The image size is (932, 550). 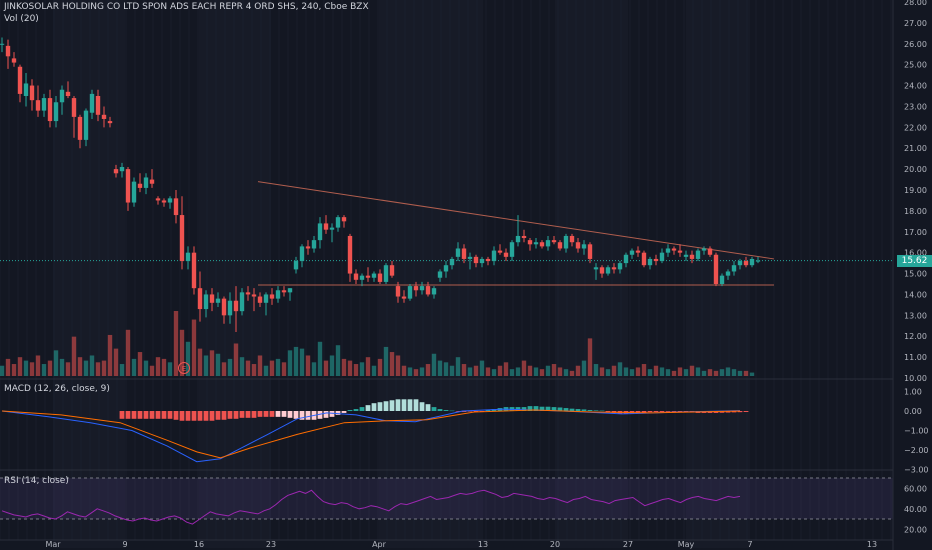 I want to click on signal-line, so click(x=371, y=434).